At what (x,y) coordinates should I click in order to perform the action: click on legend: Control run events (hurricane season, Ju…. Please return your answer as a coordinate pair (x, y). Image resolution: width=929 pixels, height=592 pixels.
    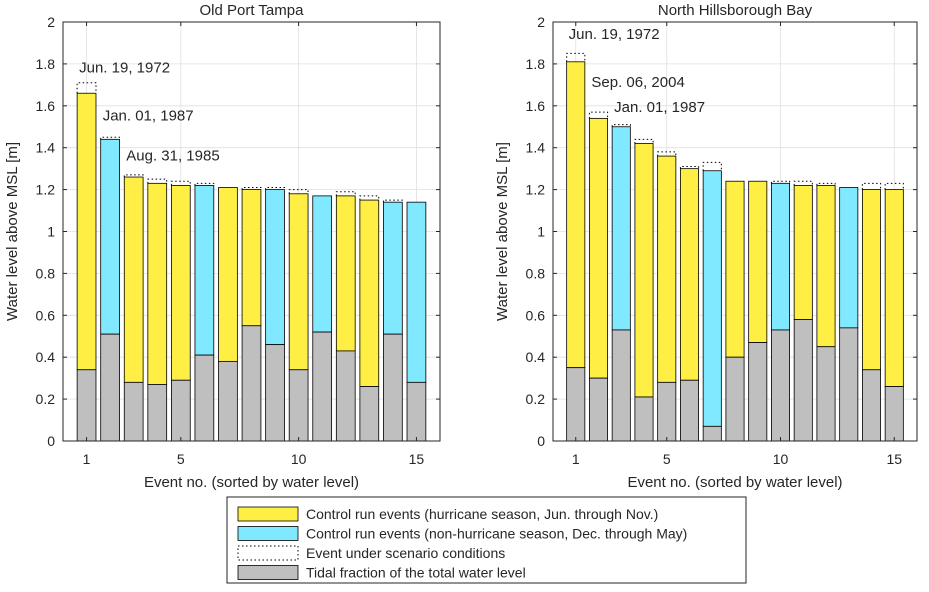
    Looking at the image, I should click on (486, 540).